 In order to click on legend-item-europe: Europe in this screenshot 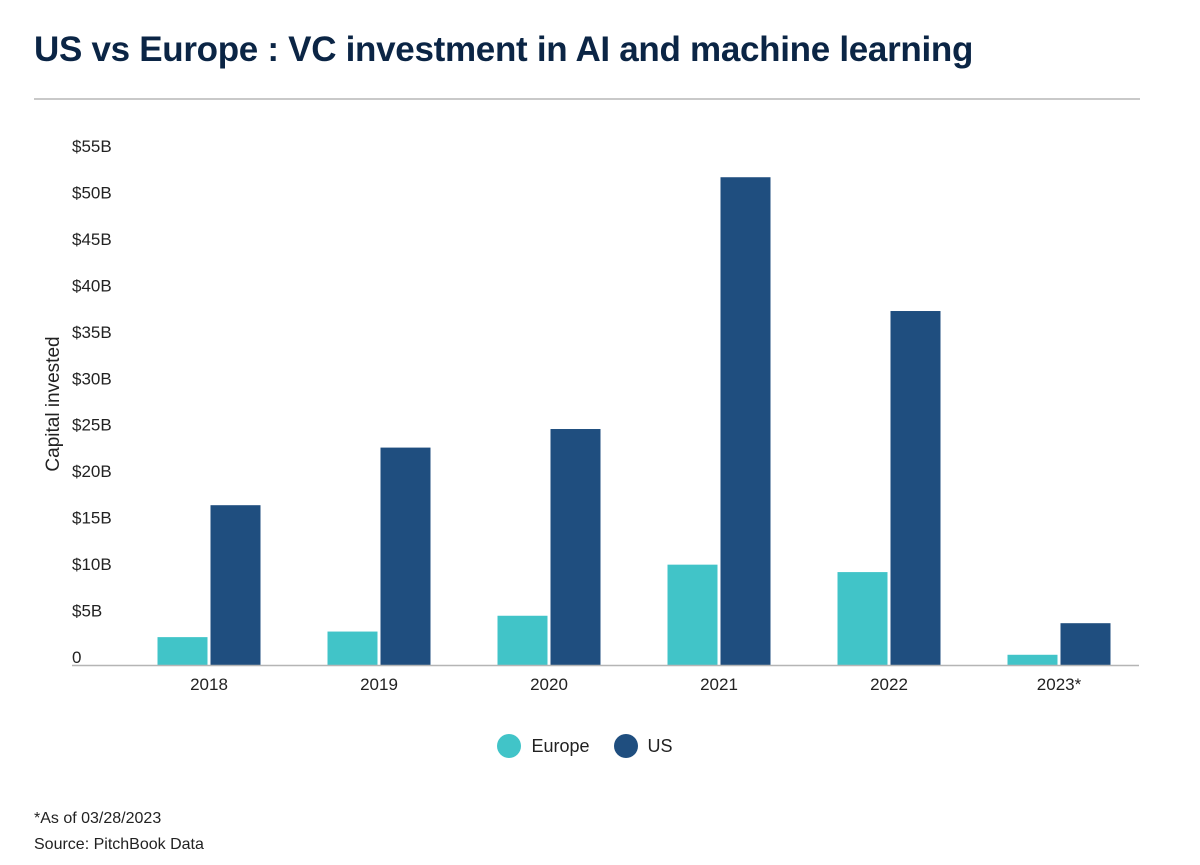, I will do `click(543, 746)`.